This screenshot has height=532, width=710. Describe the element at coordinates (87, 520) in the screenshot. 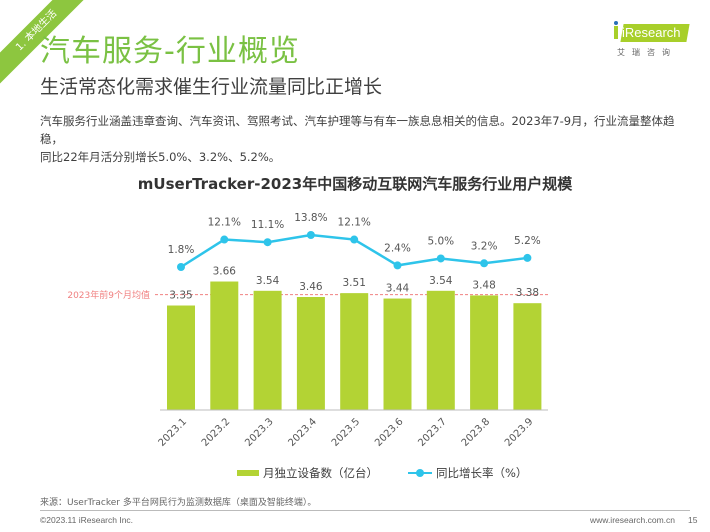

I see `copyright: ©2023.11 iResearch Inc.` at that location.